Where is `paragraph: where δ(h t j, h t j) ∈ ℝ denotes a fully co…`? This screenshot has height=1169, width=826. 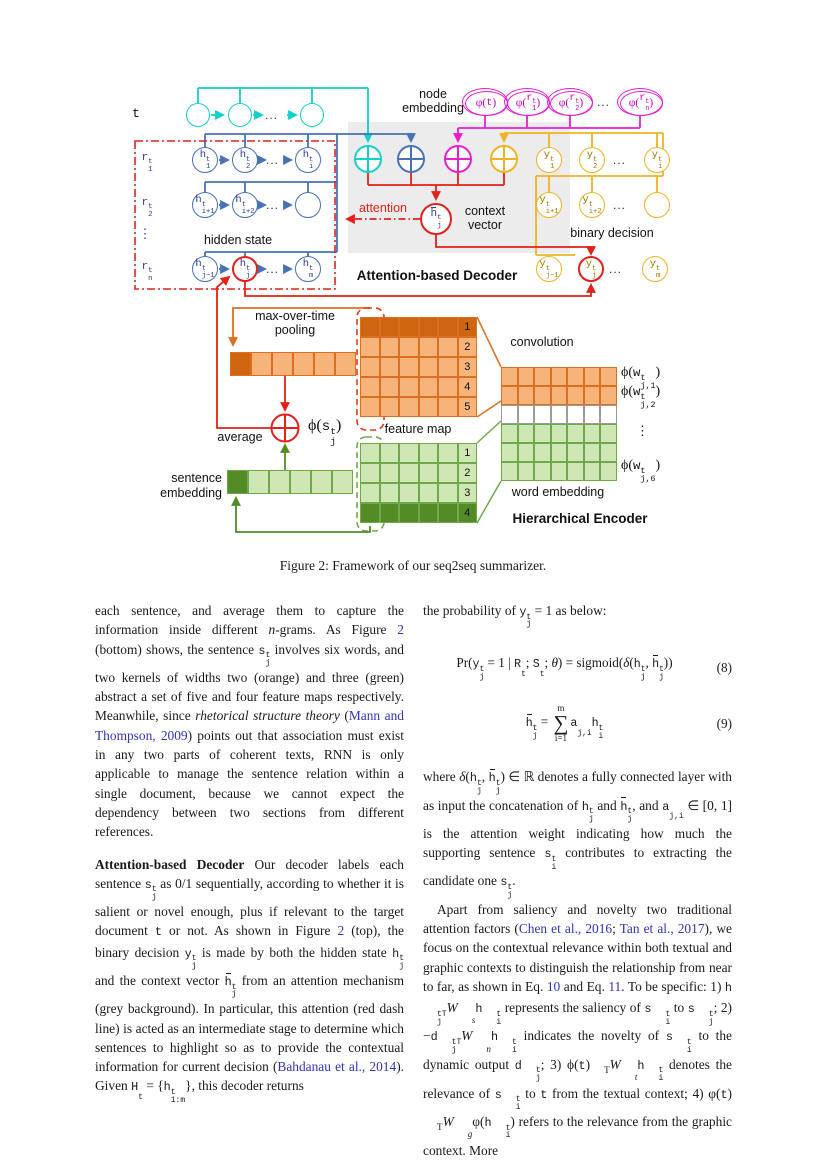
paragraph: where δ(h t j, h t j) ∈ ℝ denotes a fully co… is located at coordinates (578, 834).